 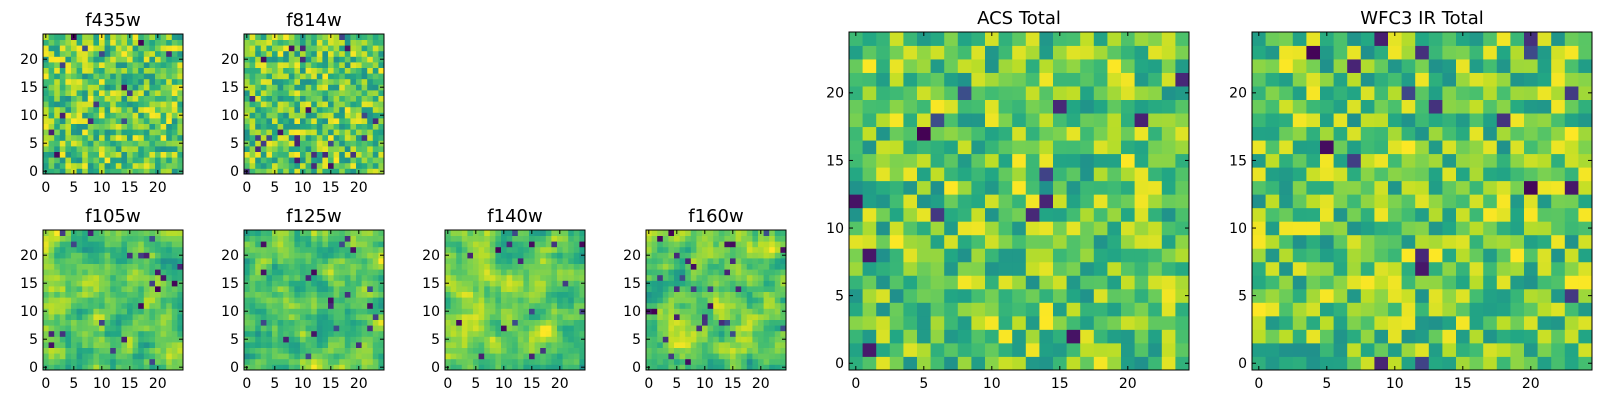 What do you see at coordinates (33, 144) in the screenshot?
I see `y-tick-label: 5` at bounding box center [33, 144].